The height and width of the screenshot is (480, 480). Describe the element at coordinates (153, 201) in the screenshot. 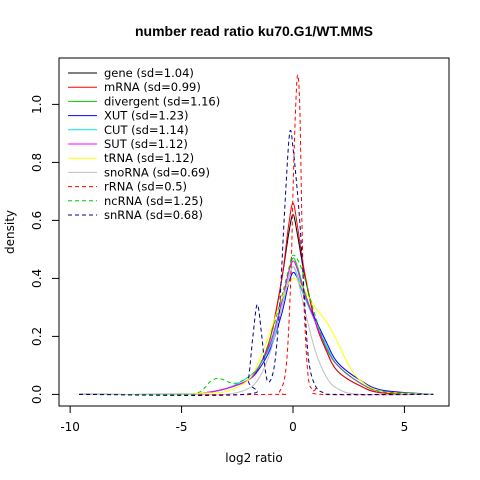

I see `legend-label-9: ncRNA (sd=1.25)` at that location.